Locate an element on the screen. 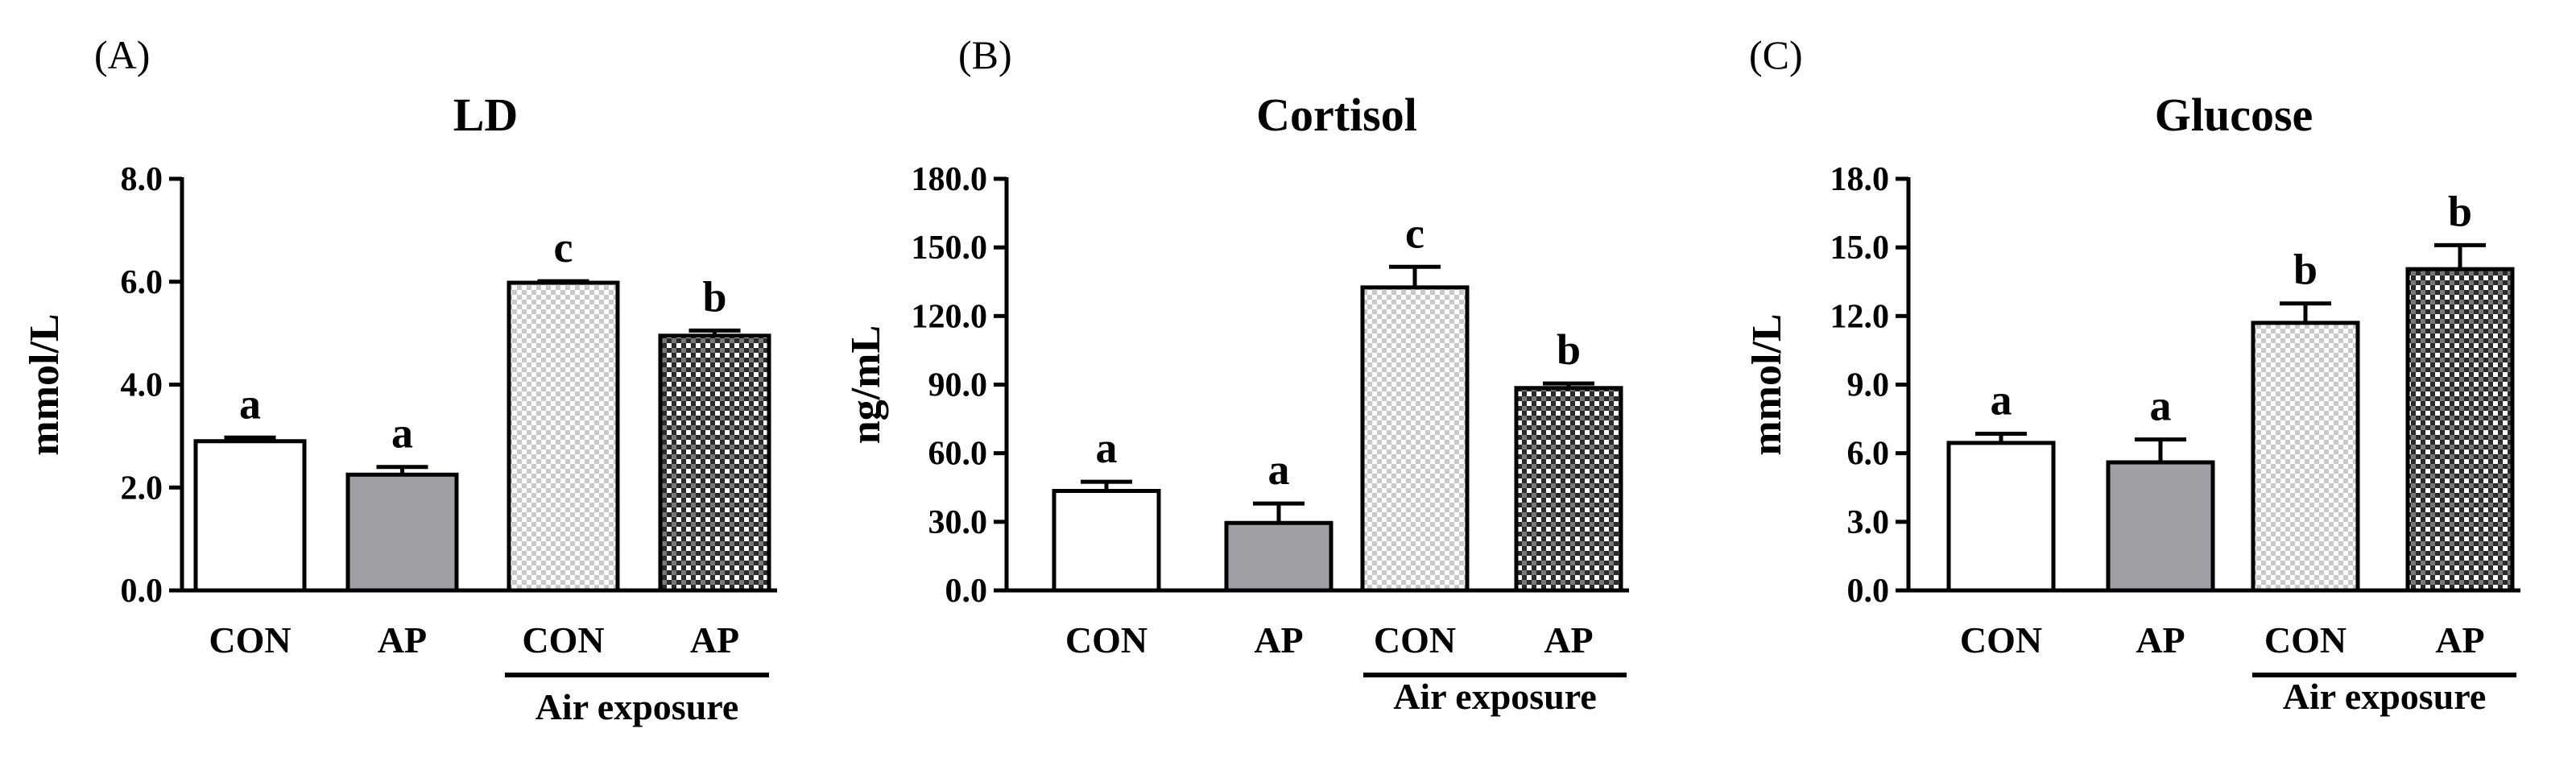 Image resolution: width=2576 pixels, height=766 pixels. y-tick-label: 4.0 is located at coordinates (142, 385).